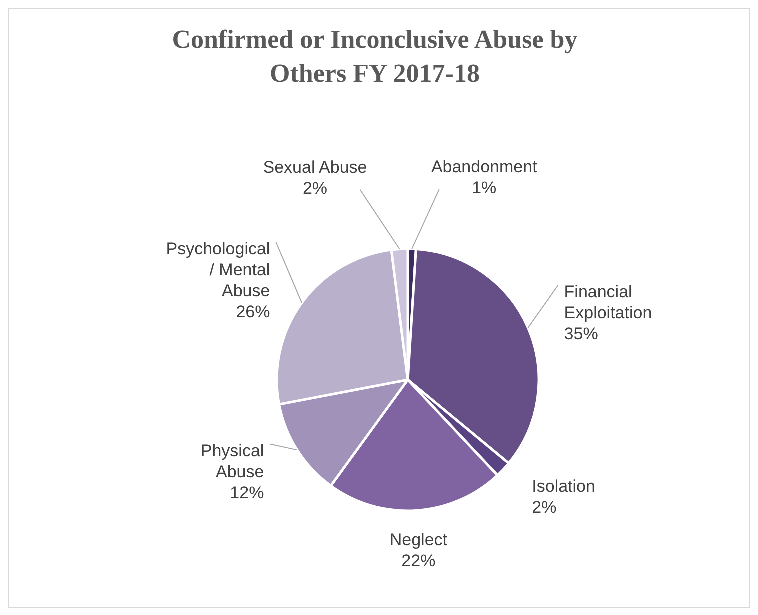 This screenshot has width=758, height=615. I want to click on data-label: 26%, so click(253, 312).